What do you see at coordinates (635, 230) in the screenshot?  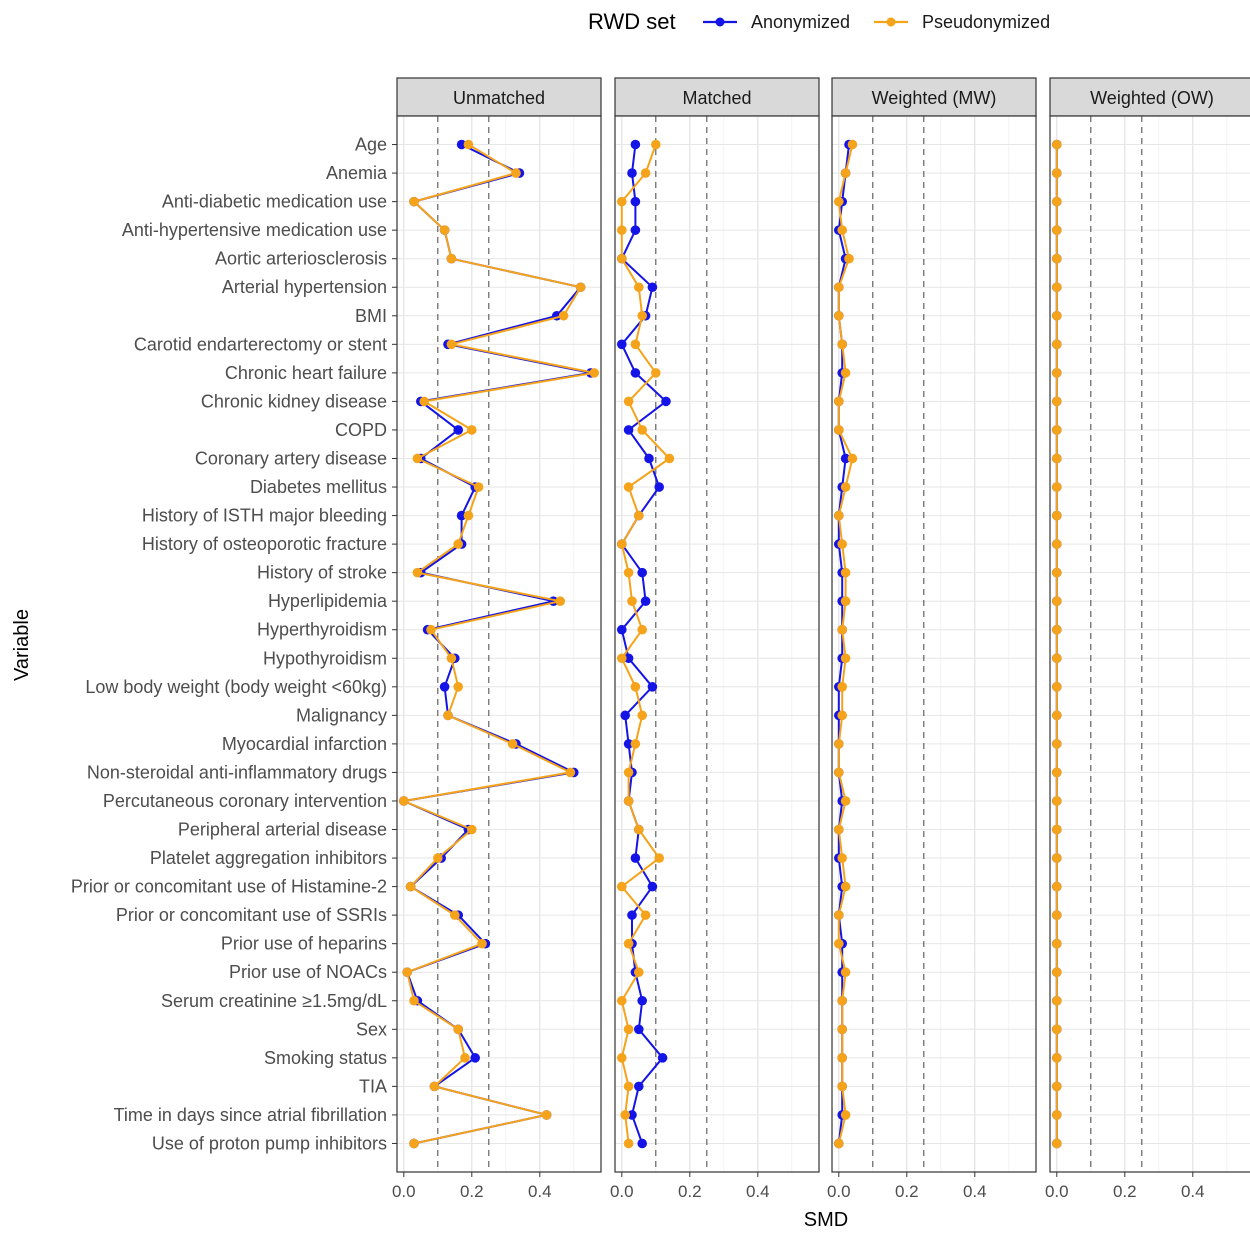 I see `point-anonymized-anti-hypertensive-medication-use` at bounding box center [635, 230].